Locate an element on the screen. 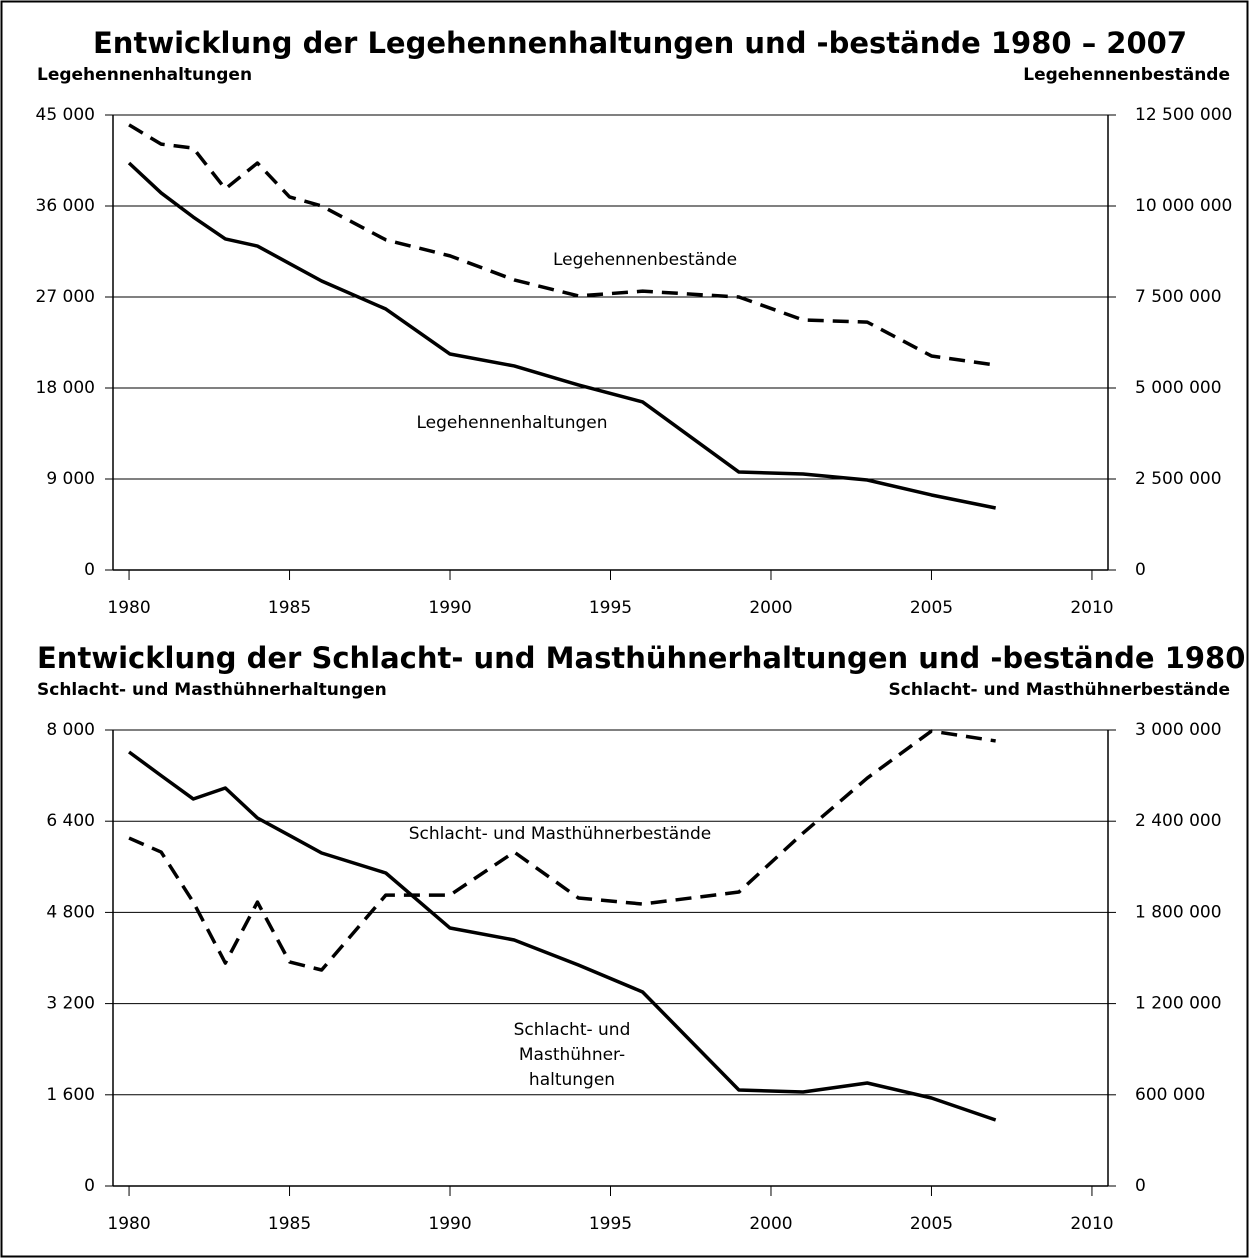 The width and height of the screenshot is (1249, 1258). y2-tick-label: 5 000 000 is located at coordinates (1178, 388).